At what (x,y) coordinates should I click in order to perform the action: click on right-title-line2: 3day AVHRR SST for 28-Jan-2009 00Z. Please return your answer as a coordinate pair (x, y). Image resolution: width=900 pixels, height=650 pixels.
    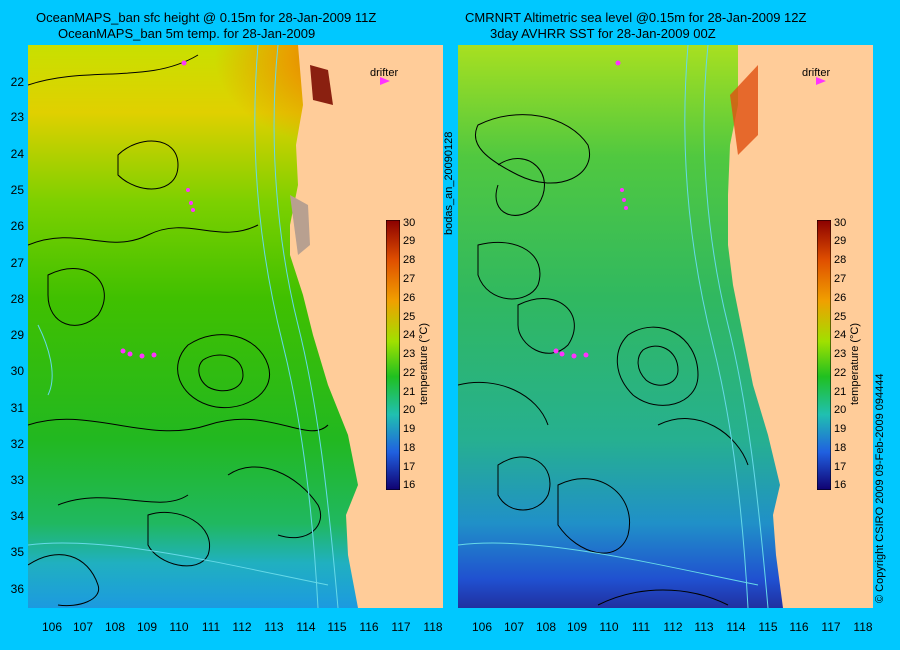
    Looking at the image, I should click on (603, 33).